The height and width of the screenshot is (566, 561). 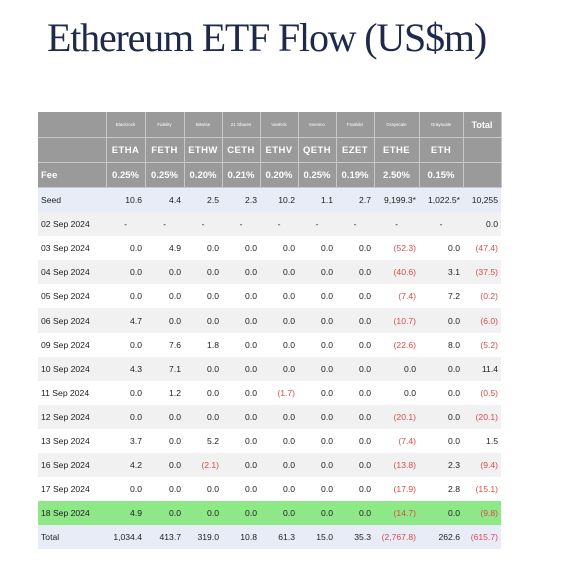 I want to click on issuer-header-cell: Franklin, so click(x=355, y=125).